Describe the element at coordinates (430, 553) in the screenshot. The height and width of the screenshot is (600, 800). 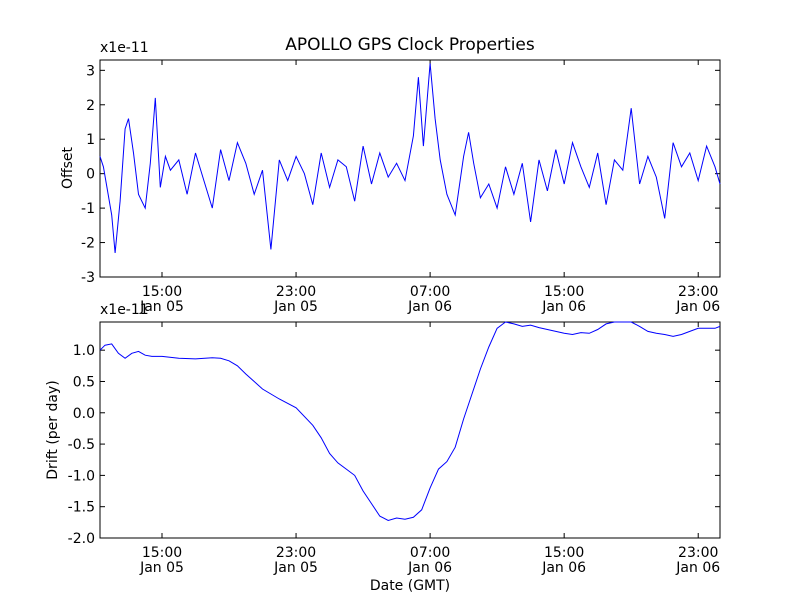
I see `drift-x-tick-time-label: 07:00` at that location.